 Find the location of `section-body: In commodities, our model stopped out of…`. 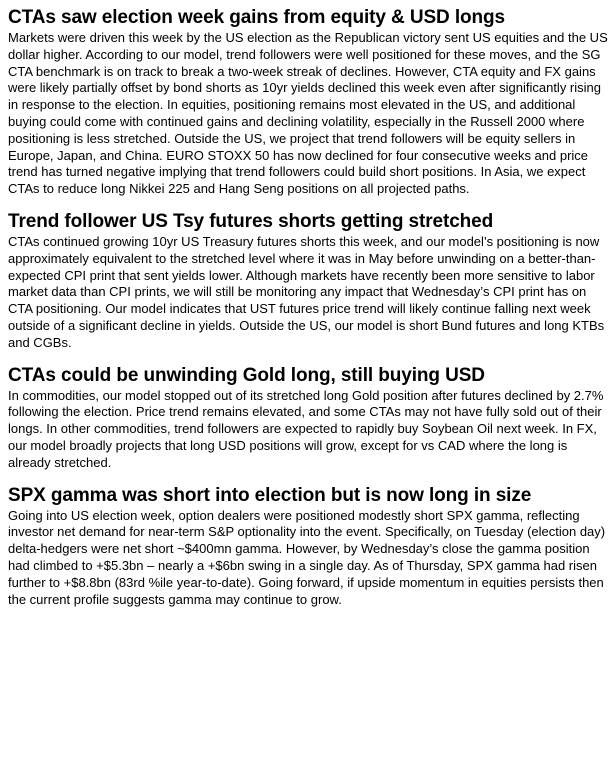

section-body: In commodities, our model stopped out of… is located at coordinates (306, 428).